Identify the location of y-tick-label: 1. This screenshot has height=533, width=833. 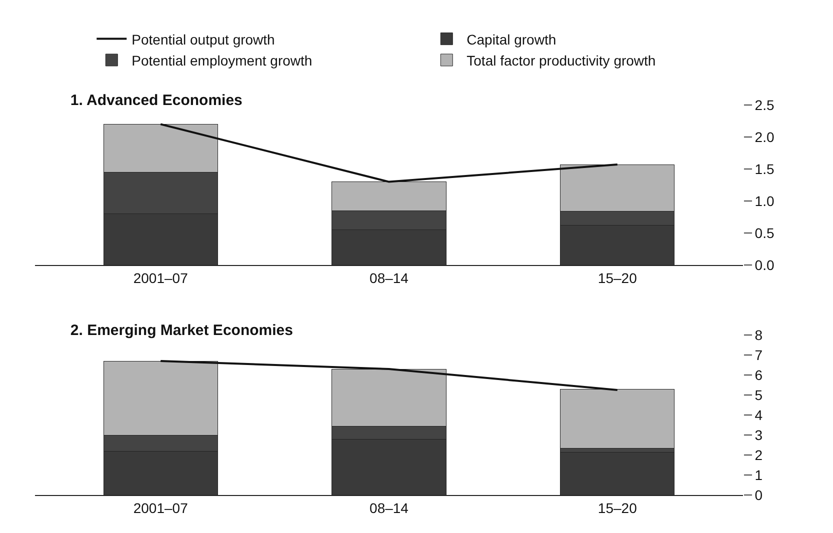
(758, 474).